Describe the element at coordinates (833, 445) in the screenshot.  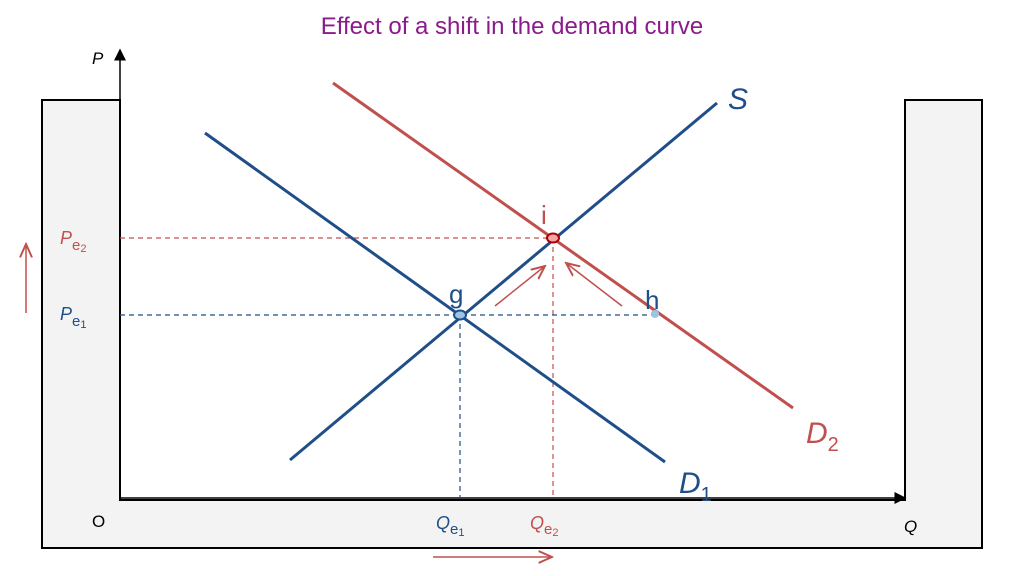
I see `curve-label-sub: 2` at that location.